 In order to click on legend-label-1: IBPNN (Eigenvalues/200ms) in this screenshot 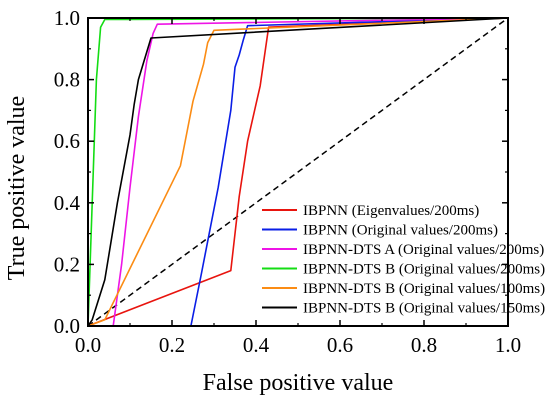, I will do `click(391, 211)`.